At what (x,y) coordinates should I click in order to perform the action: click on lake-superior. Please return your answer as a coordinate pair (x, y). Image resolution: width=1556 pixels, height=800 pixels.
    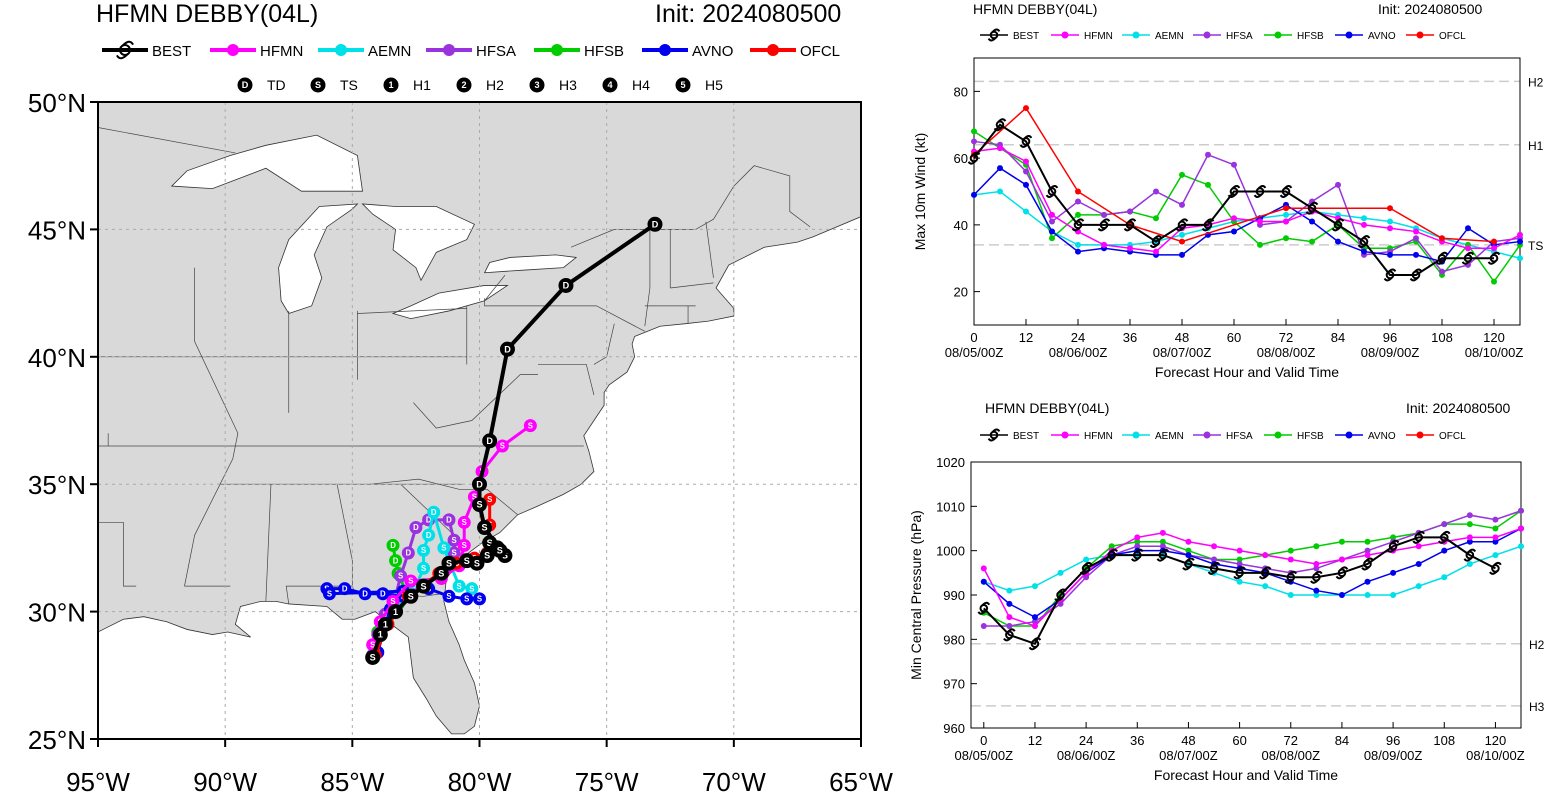
    Looking at the image, I should click on (266, 163).